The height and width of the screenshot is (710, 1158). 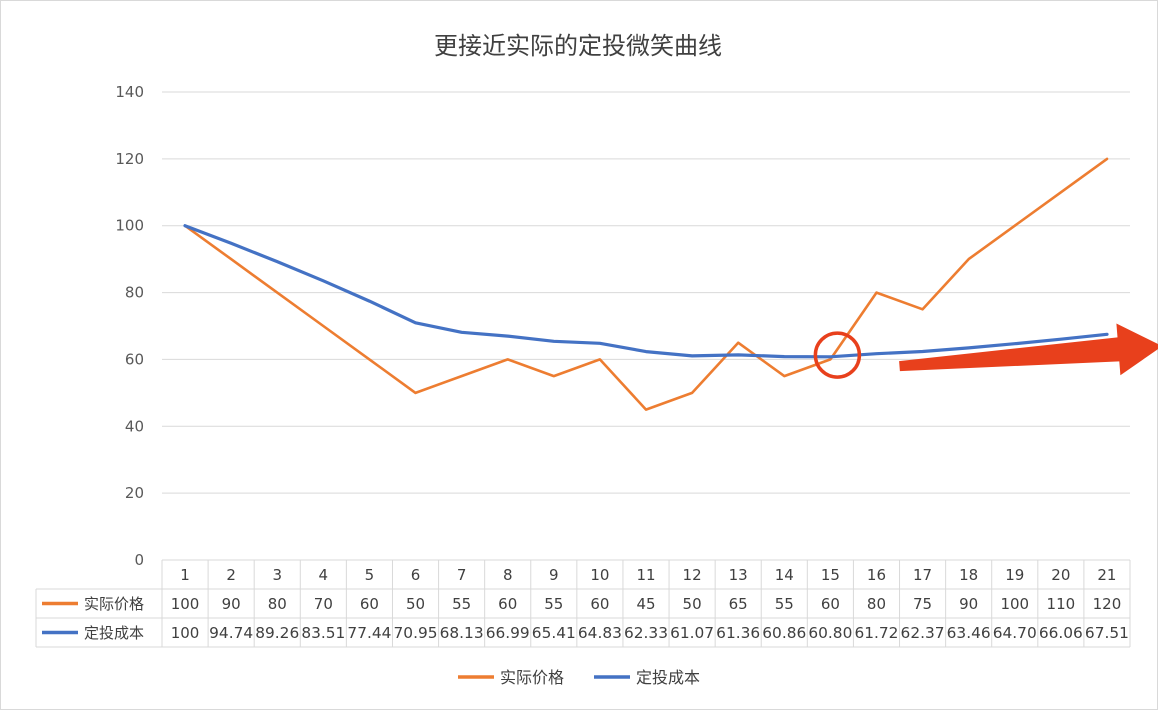 I want to click on chart-title: 更接近实际的定投微笑曲线, so click(x=578, y=46).